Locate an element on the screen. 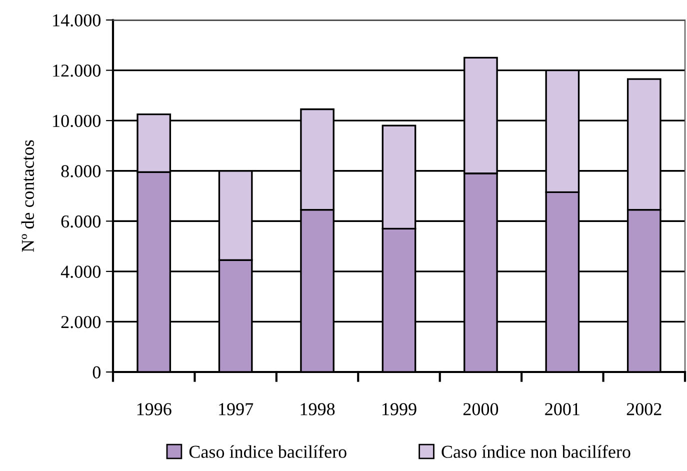 Image resolution: width=687 pixels, height=471 pixels. y-tick-label: 2.000 is located at coordinates (81, 322).